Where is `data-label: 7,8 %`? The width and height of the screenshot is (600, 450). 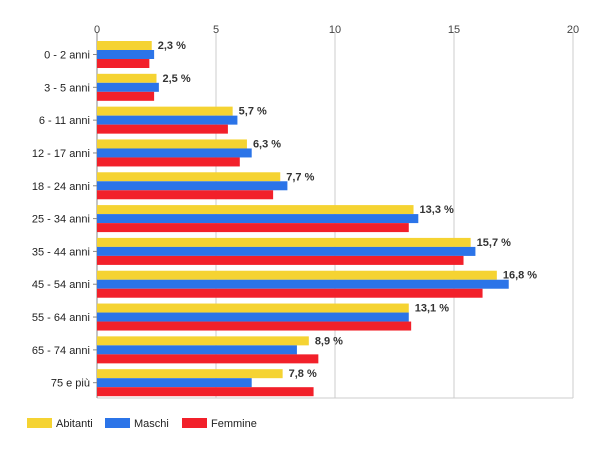
data-label: 7,8 % is located at coordinates (303, 374).